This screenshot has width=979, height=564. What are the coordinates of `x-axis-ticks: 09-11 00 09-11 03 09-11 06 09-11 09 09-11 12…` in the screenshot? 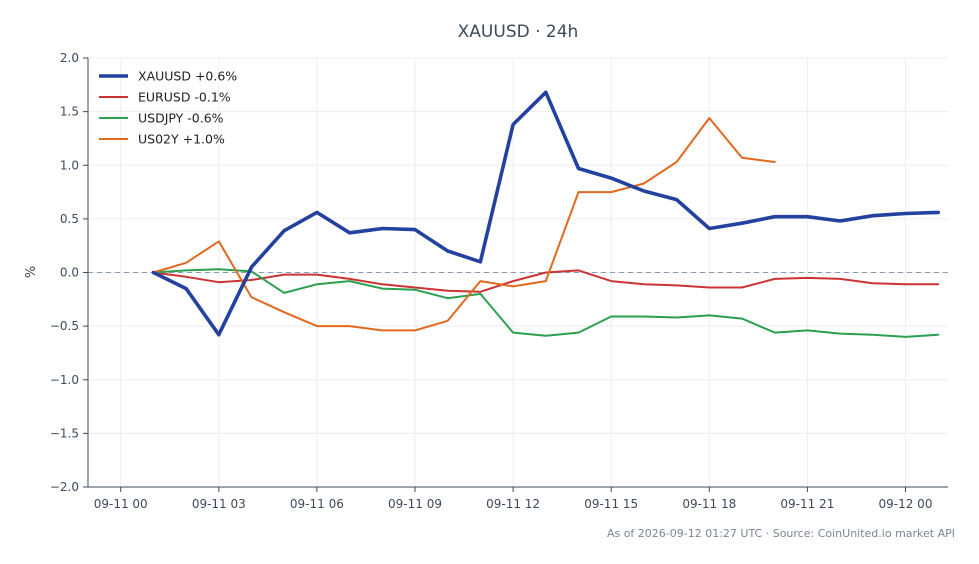 It's located at (513, 499).